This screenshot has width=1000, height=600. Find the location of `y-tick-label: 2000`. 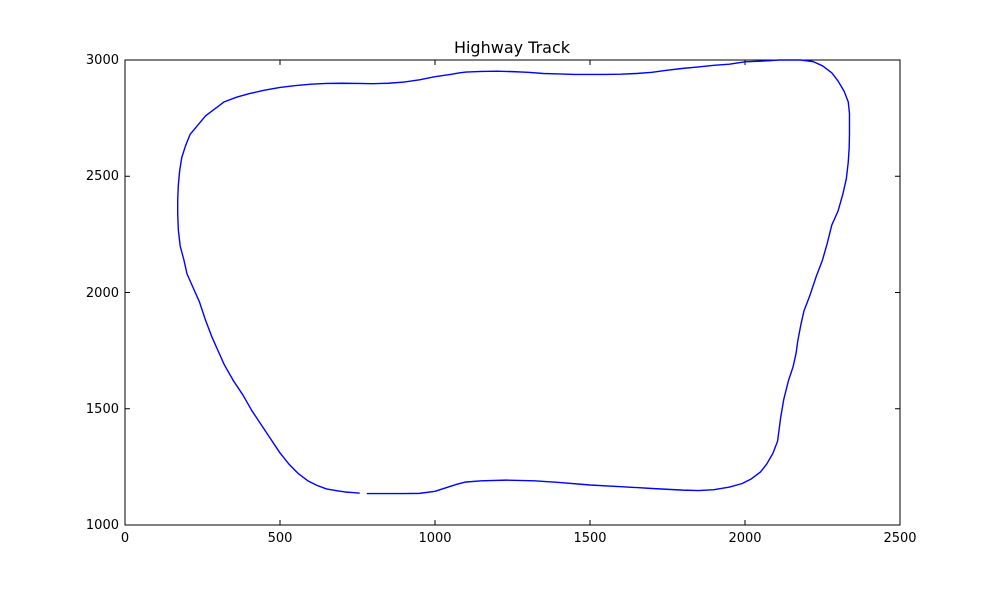

y-tick-label: 2000 is located at coordinates (102, 293).